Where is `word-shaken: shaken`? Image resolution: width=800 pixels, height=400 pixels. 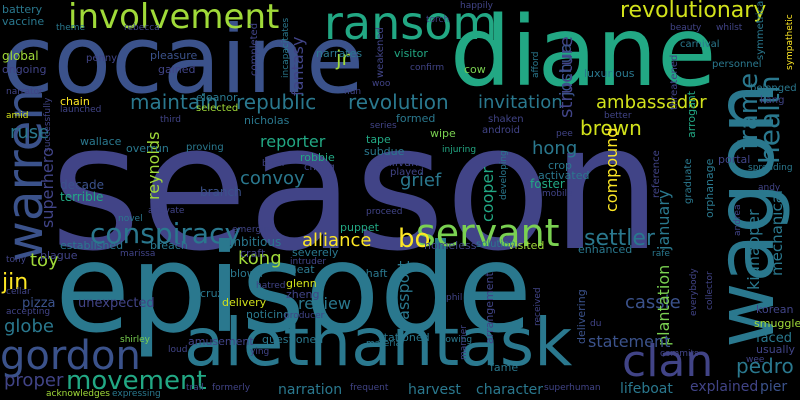 word-shaken: shaken is located at coordinates (506, 119).